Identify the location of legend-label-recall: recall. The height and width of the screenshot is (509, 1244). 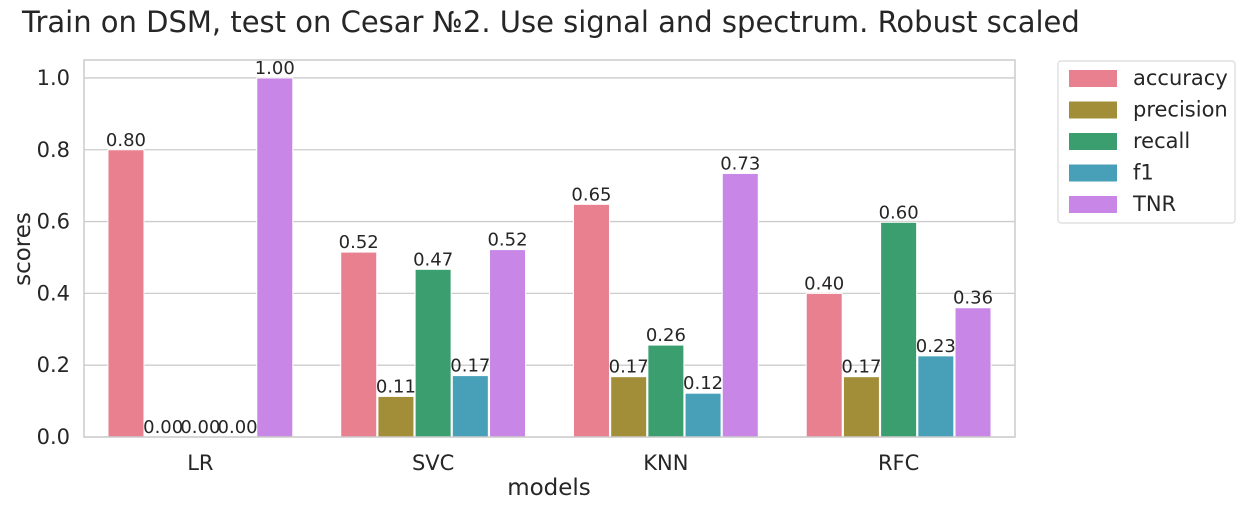
(1161, 141).